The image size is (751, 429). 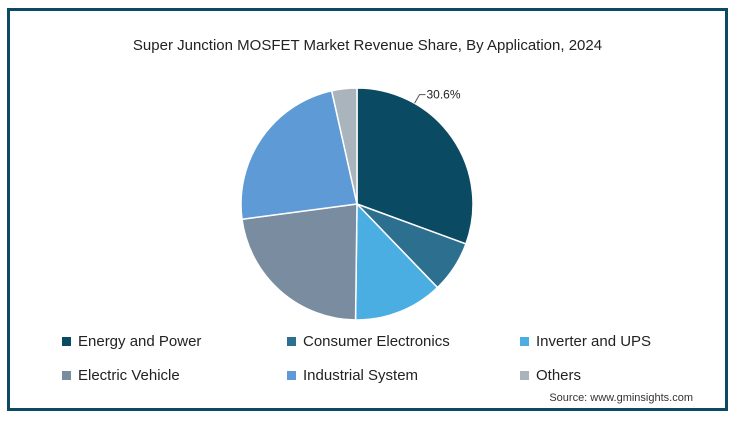 I want to click on legend-item: Others, so click(x=550, y=375).